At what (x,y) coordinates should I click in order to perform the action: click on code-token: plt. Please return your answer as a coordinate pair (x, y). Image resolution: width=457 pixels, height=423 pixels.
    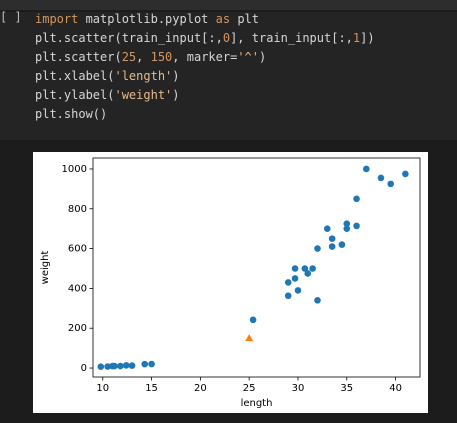
    Looking at the image, I should click on (244, 19).